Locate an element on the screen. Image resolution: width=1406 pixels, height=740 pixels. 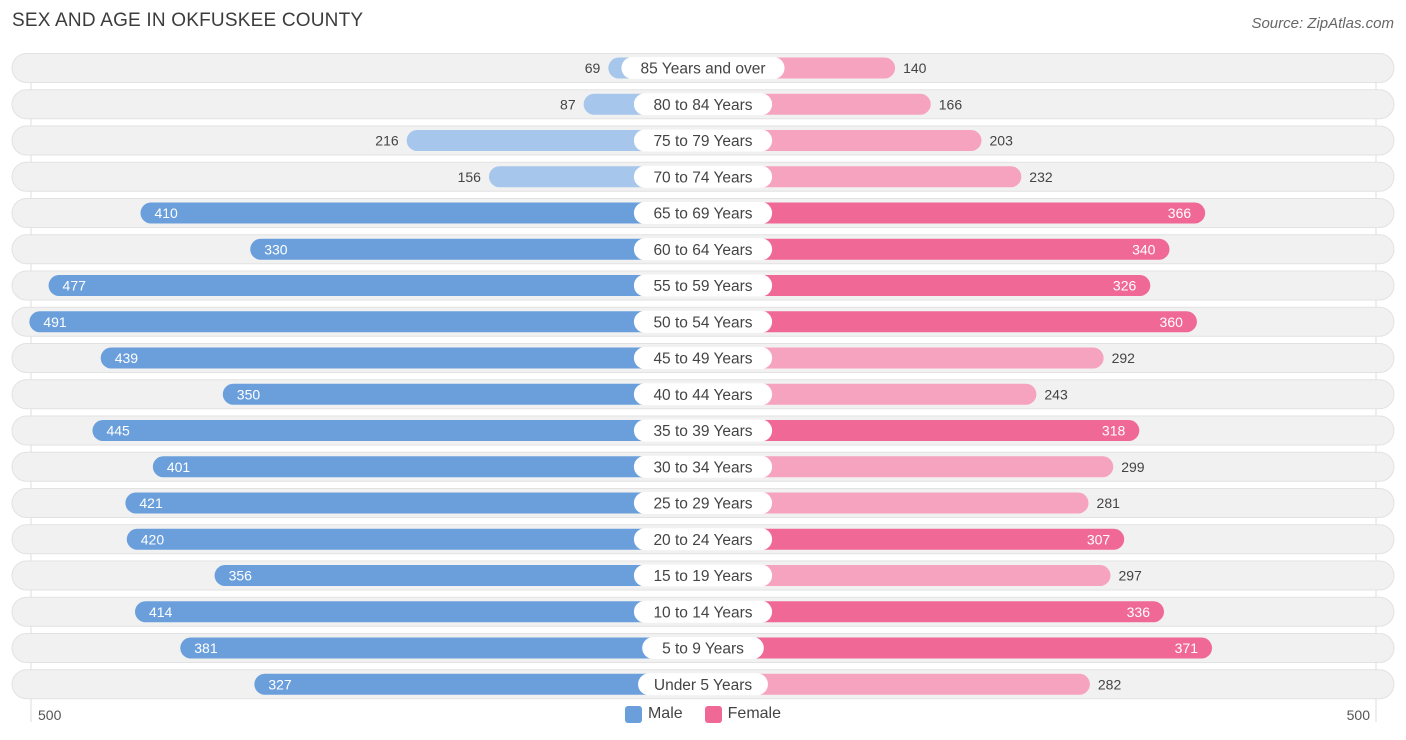
category-label: 45 to 49 Years is located at coordinates (702, 359).